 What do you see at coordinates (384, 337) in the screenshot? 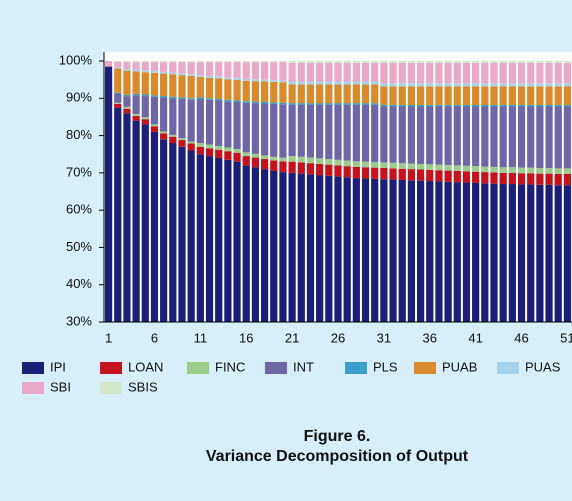
I see `x-tick-label: 31` at bounding box center [384, 337].